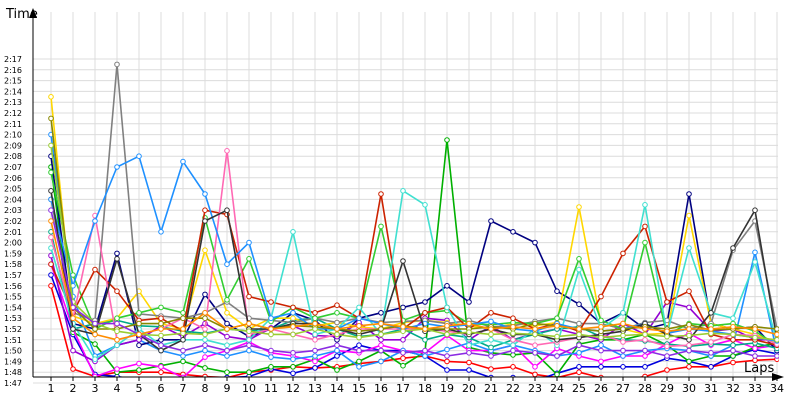 This screenshot has width=800, height=400. What do you see at coordinates (315, 388) in the screenshot?
I see `x-tick-label: 13` at bounding box center [315, 388].